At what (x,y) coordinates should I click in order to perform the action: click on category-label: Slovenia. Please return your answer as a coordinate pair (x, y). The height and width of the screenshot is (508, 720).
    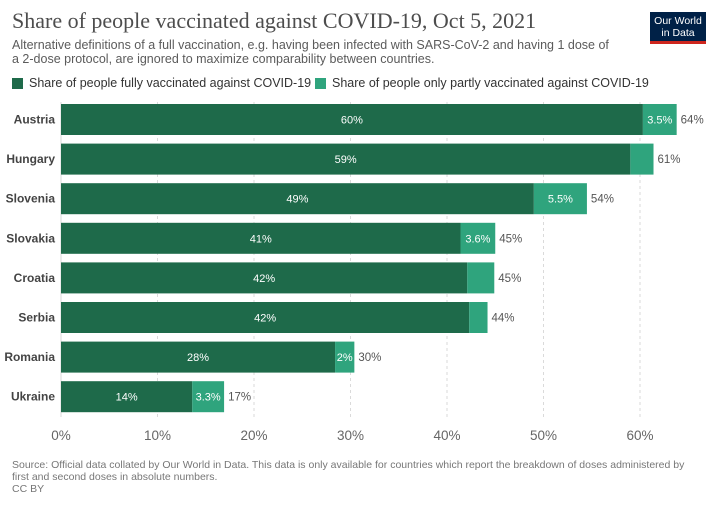
    Looking at the image, I should click on (31, 199).